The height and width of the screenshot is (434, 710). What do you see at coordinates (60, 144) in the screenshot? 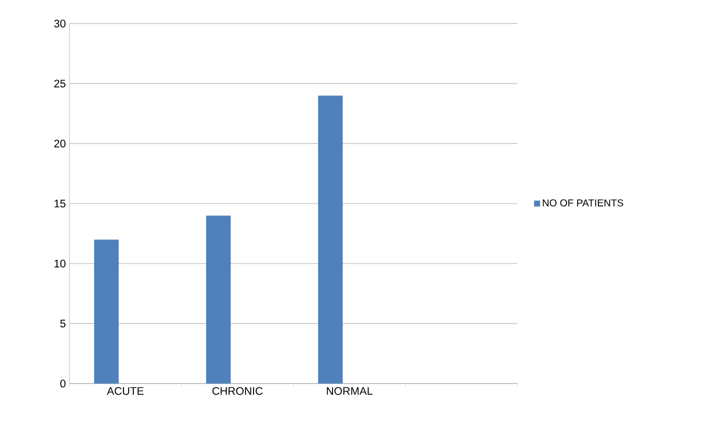
I see `y-tick-label: 20` at bounding box center [60, 144].